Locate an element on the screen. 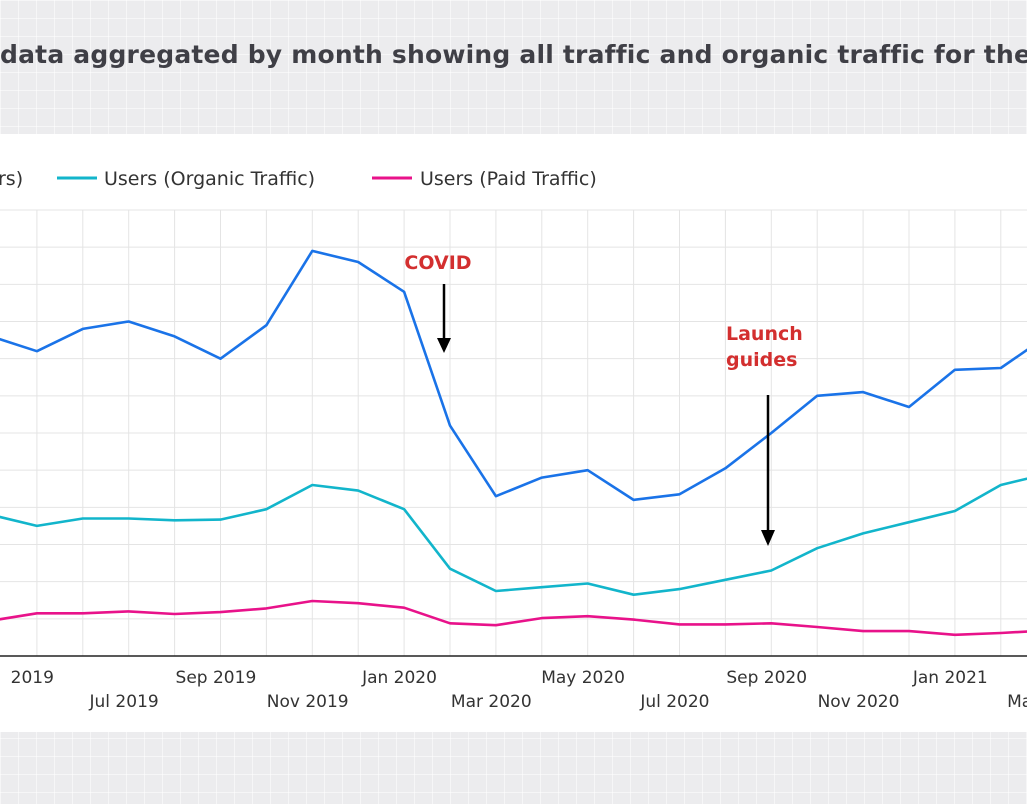 The width and height of the screenshot is (1027, 804). x-tick-label: Sep 2020 is located at coordinates (766, 678).